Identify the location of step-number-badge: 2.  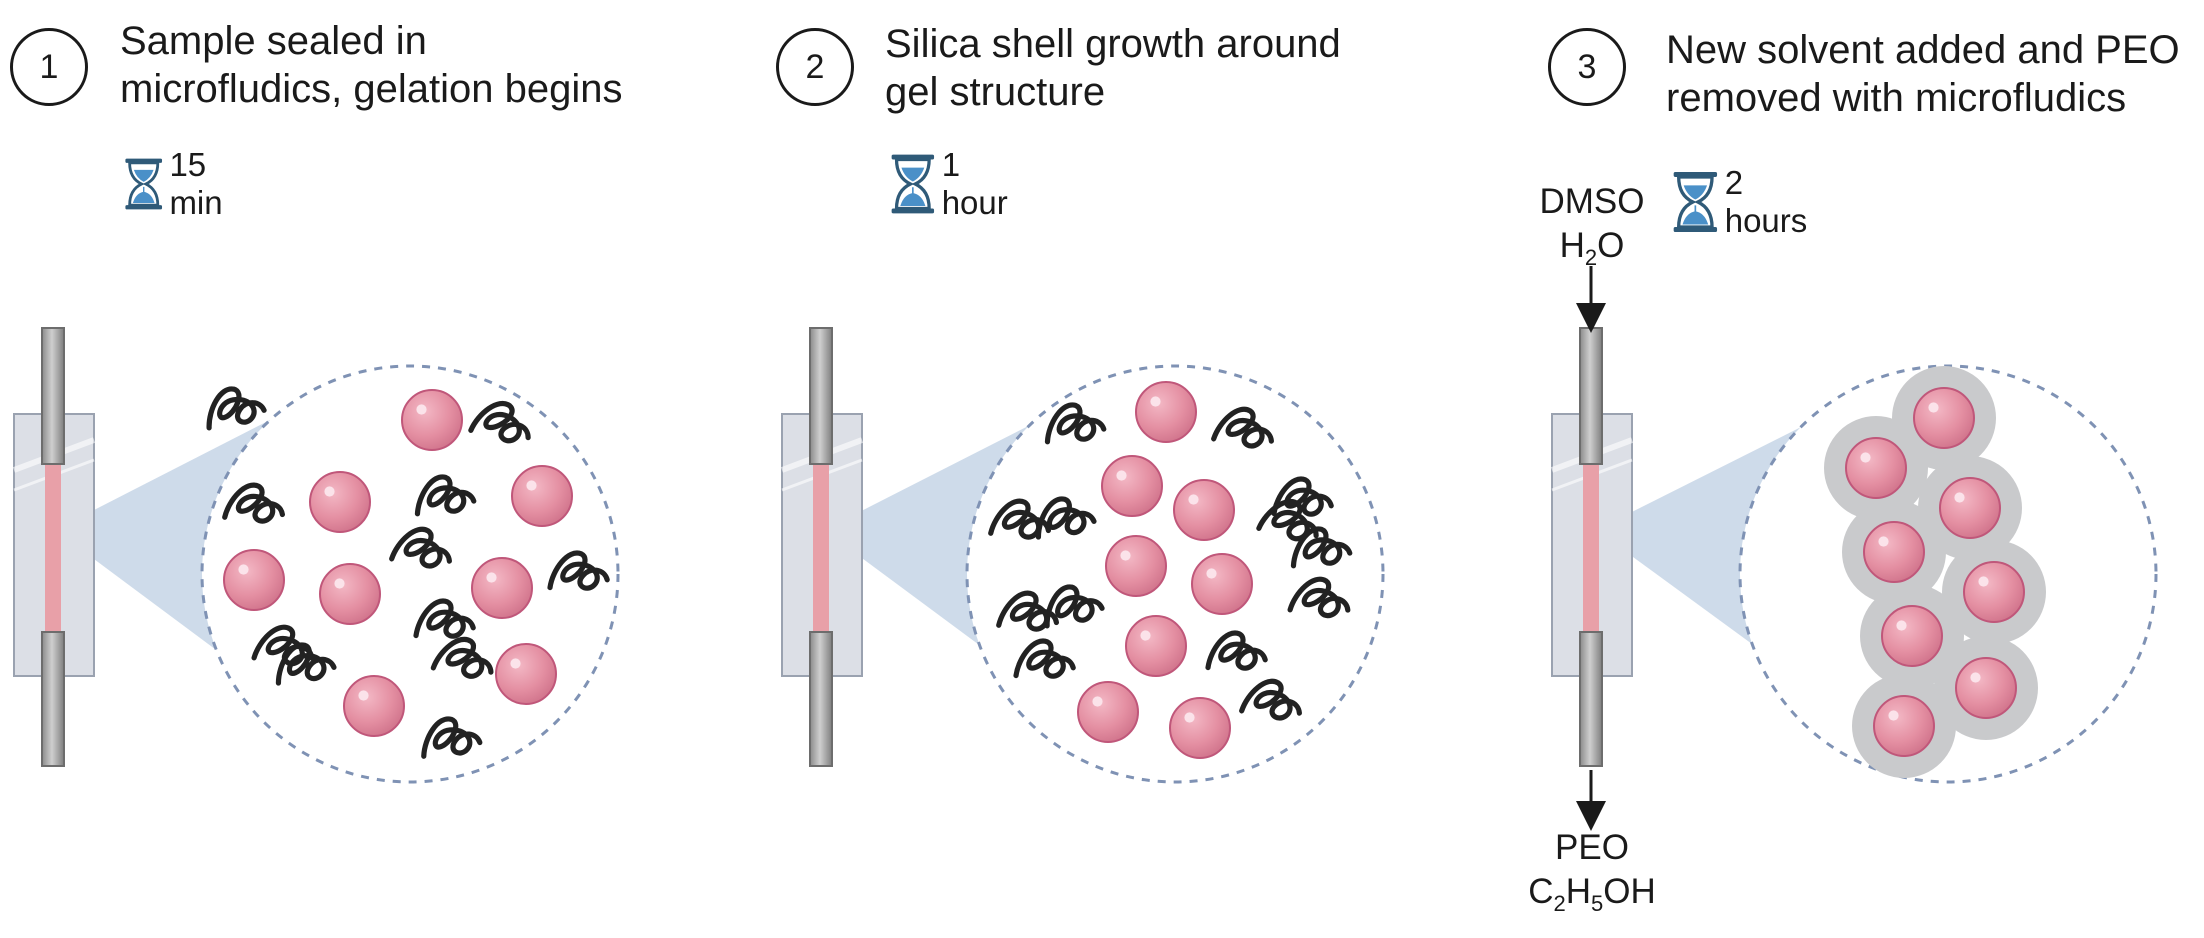
(815, 67).